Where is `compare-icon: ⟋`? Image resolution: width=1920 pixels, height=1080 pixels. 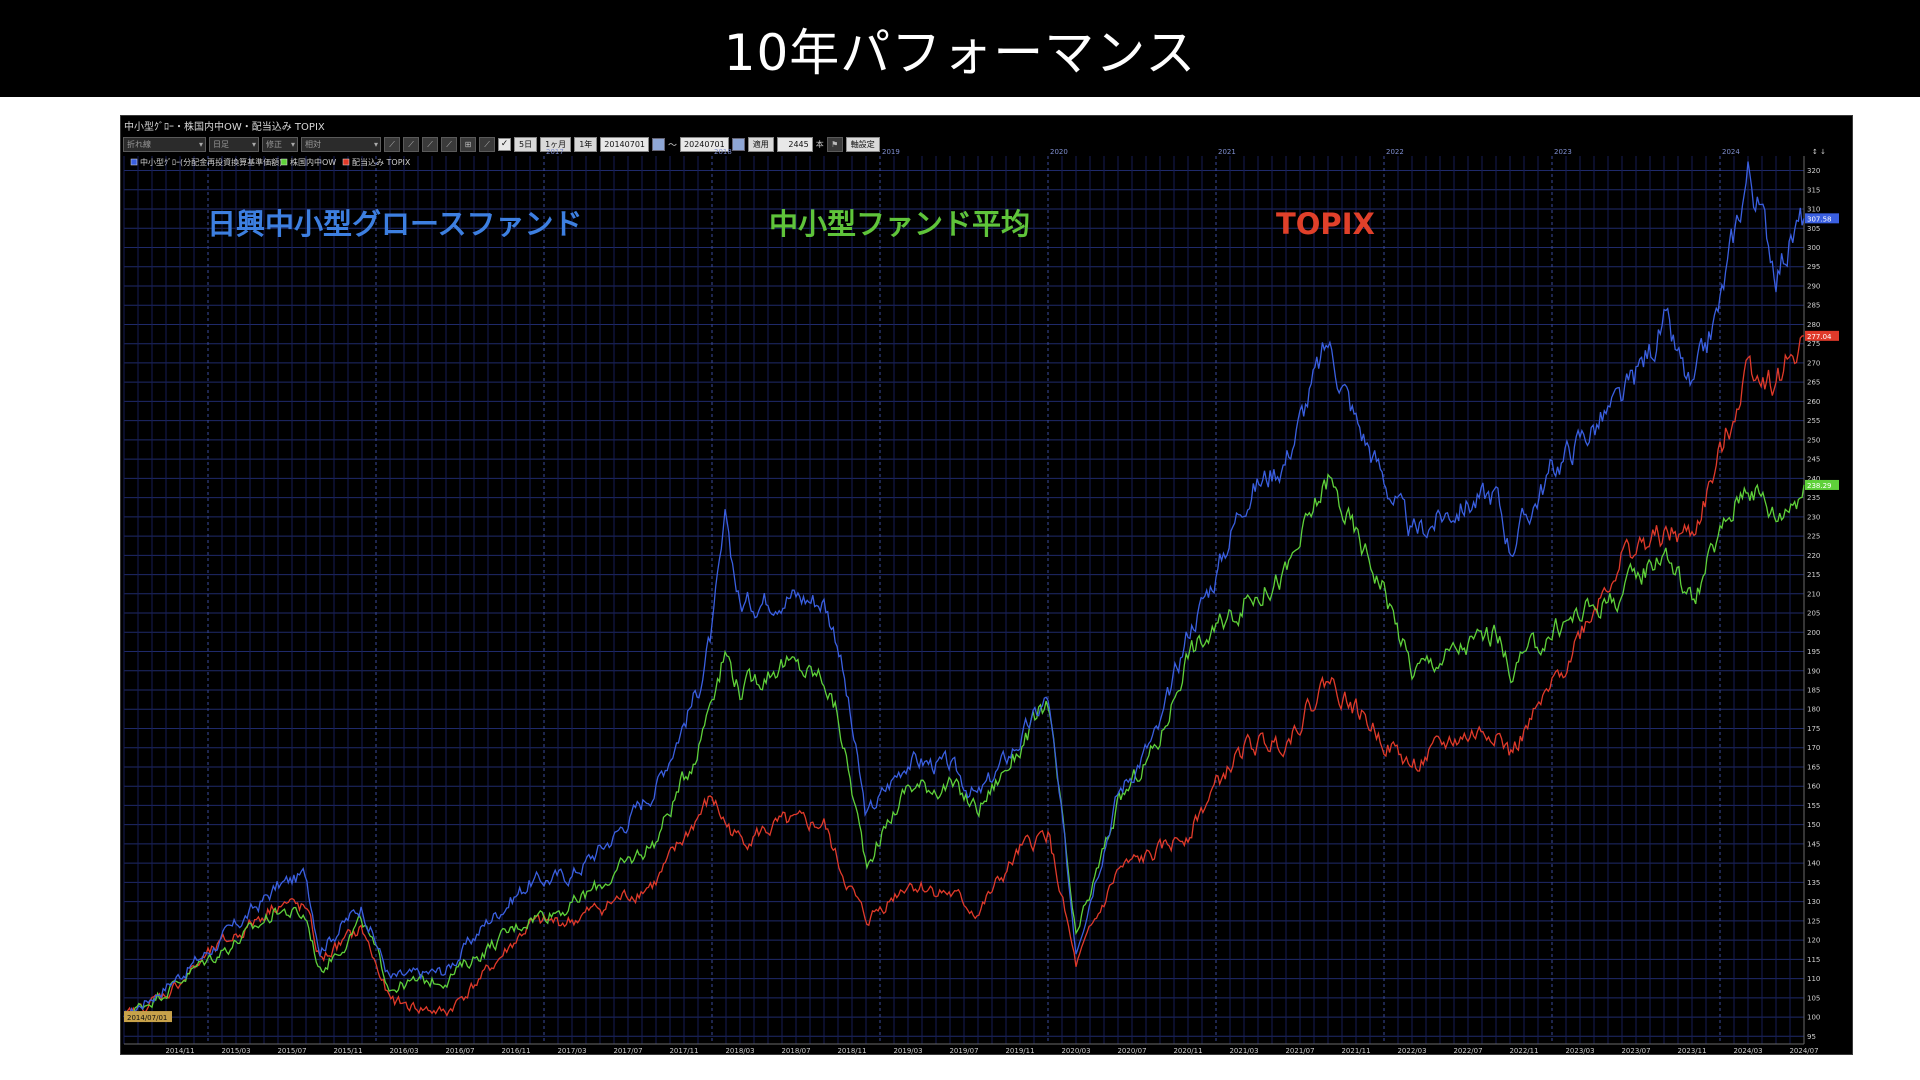 compare-icon: ⟋ is located at coordinates (487, 144).